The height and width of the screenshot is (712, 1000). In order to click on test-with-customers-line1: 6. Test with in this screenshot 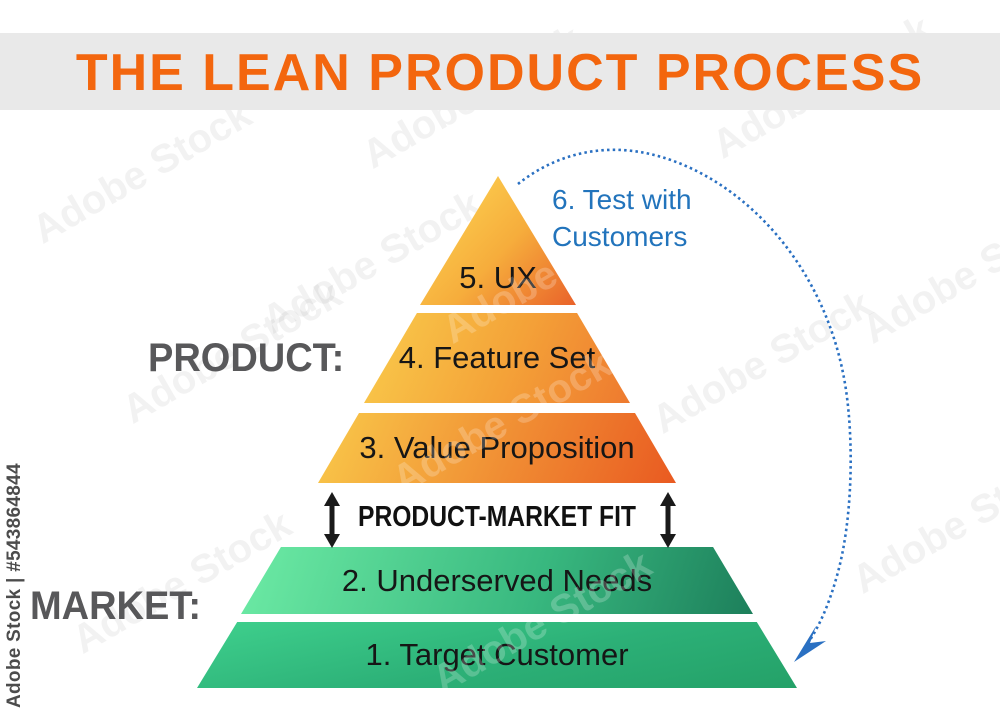, I will do `click(622, 199)`.